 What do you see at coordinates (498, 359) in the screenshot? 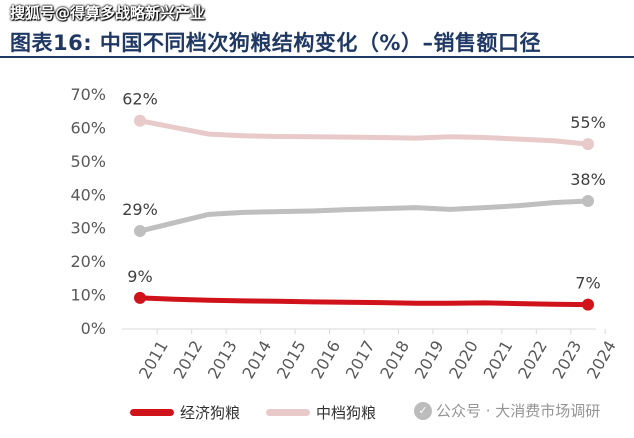
I see `x-tick-label: 2021` at bounding box center [498, 359].